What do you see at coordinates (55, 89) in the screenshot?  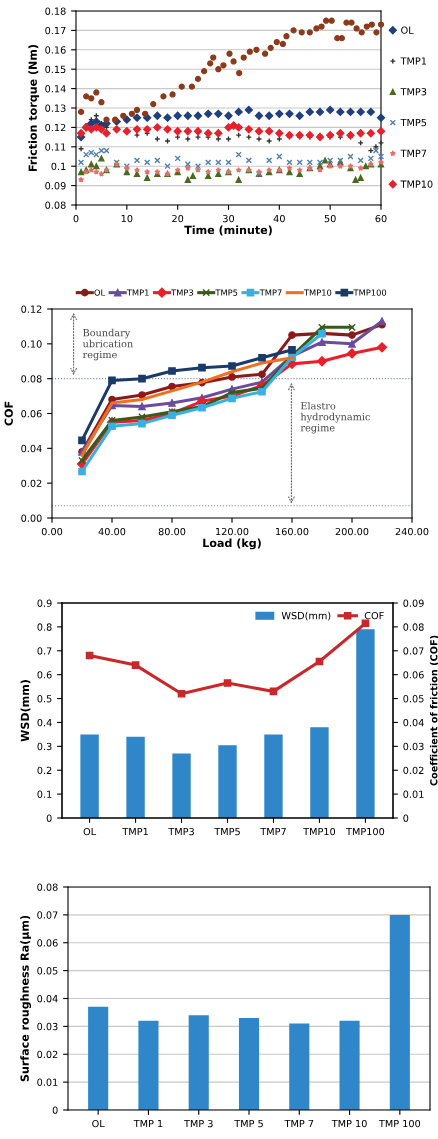 I see `y-tick-label: 0.14` at bounding box center [55, 89].